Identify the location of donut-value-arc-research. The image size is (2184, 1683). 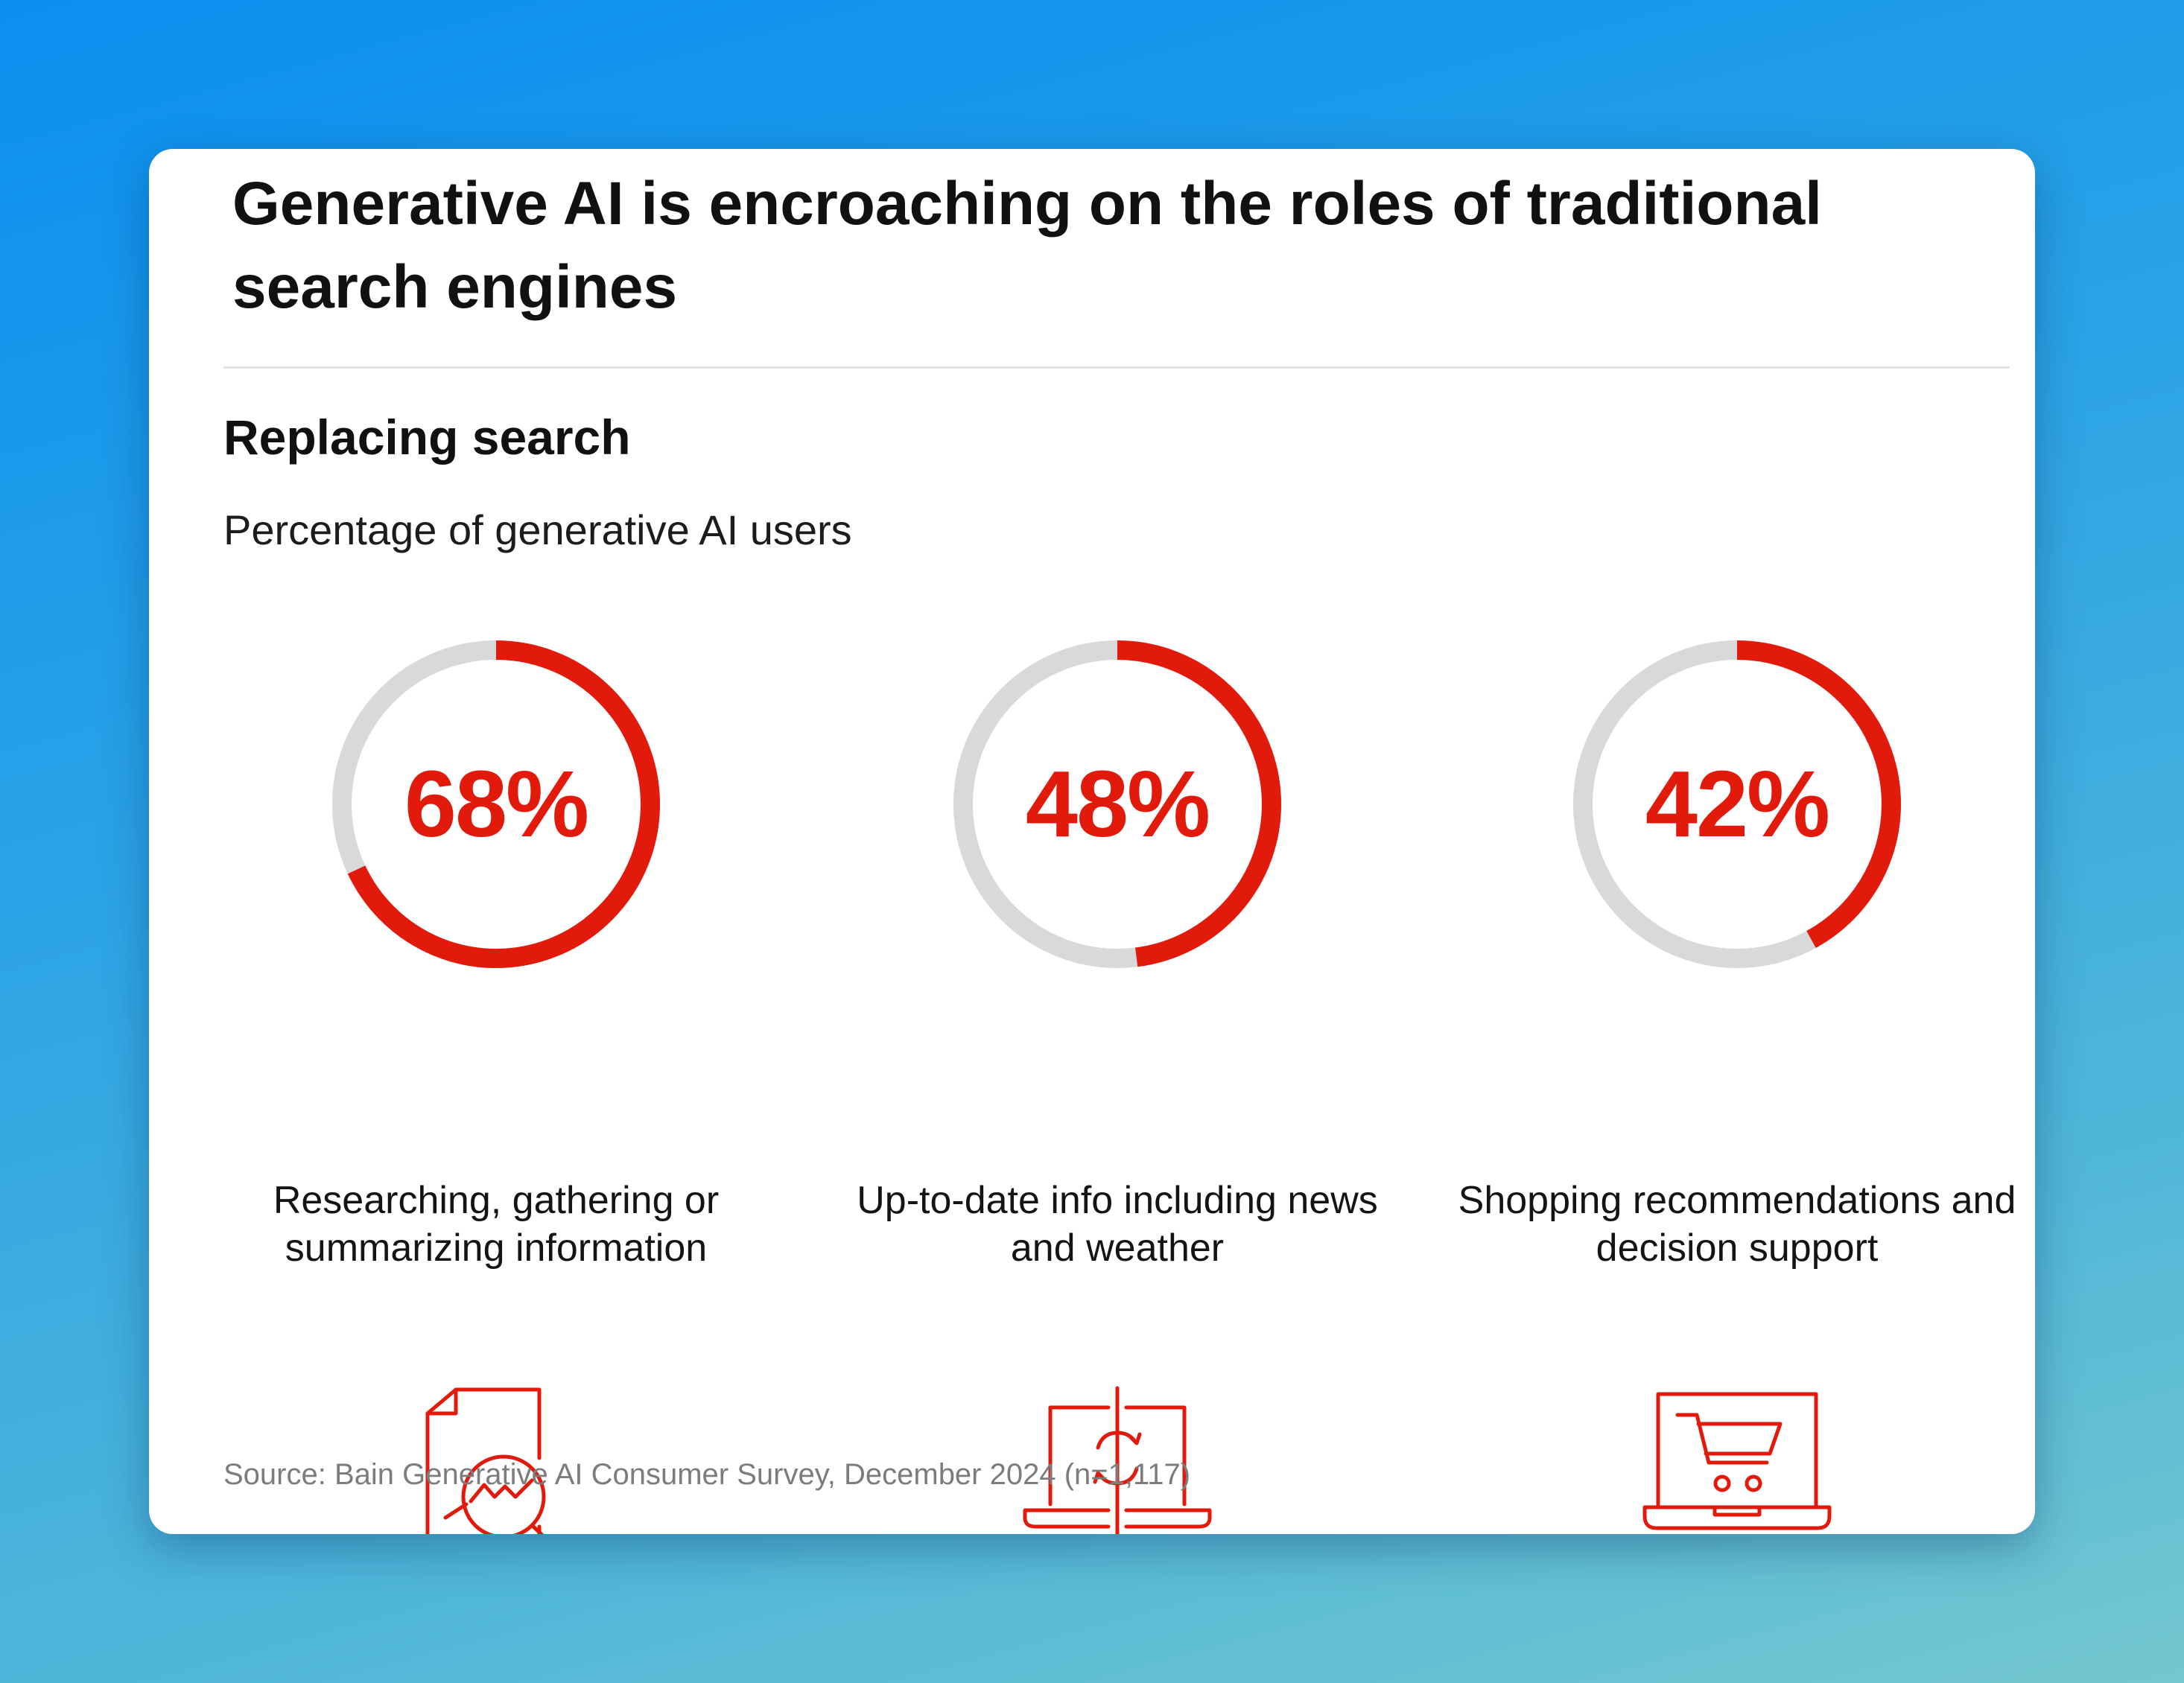
(496, 804).